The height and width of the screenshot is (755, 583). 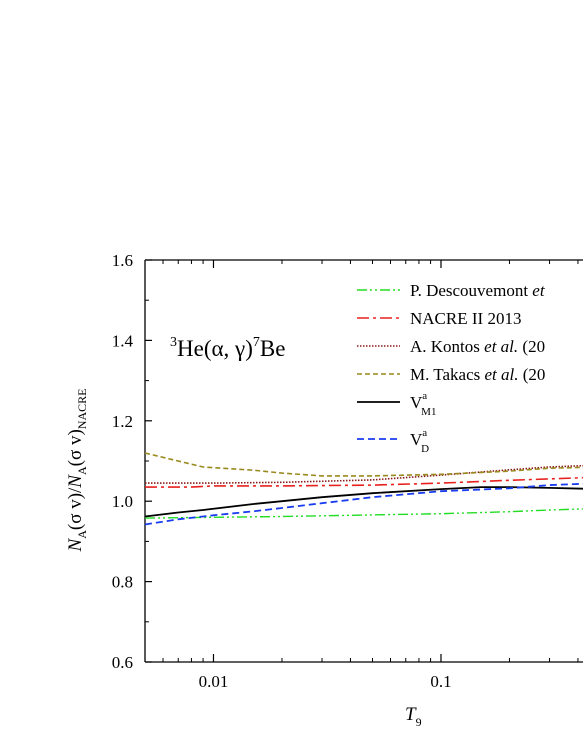 I want to click on series-line-nacre2, so click(x=364, y=482).